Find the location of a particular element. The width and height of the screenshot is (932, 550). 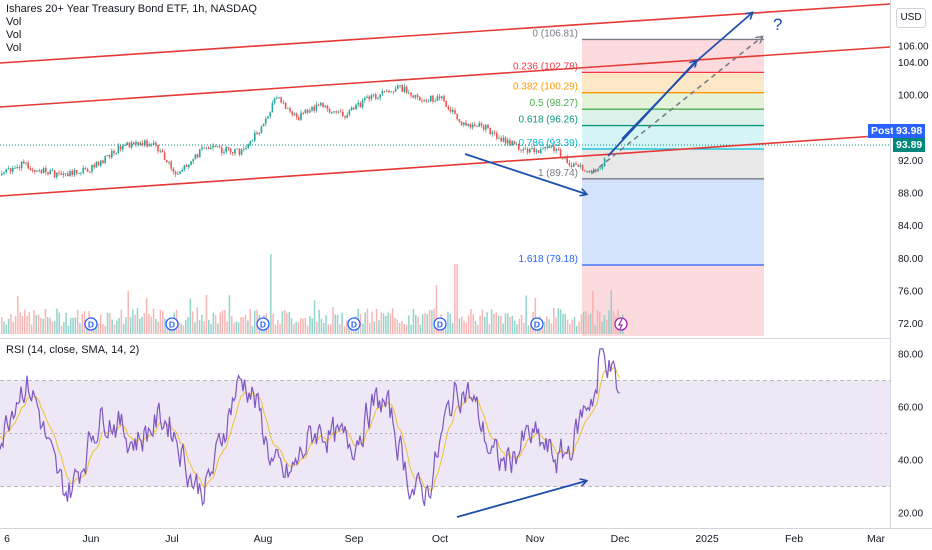

rsi-axis: 80.00 60.00 40.00 20.00 is located at coordinates (910, 435).